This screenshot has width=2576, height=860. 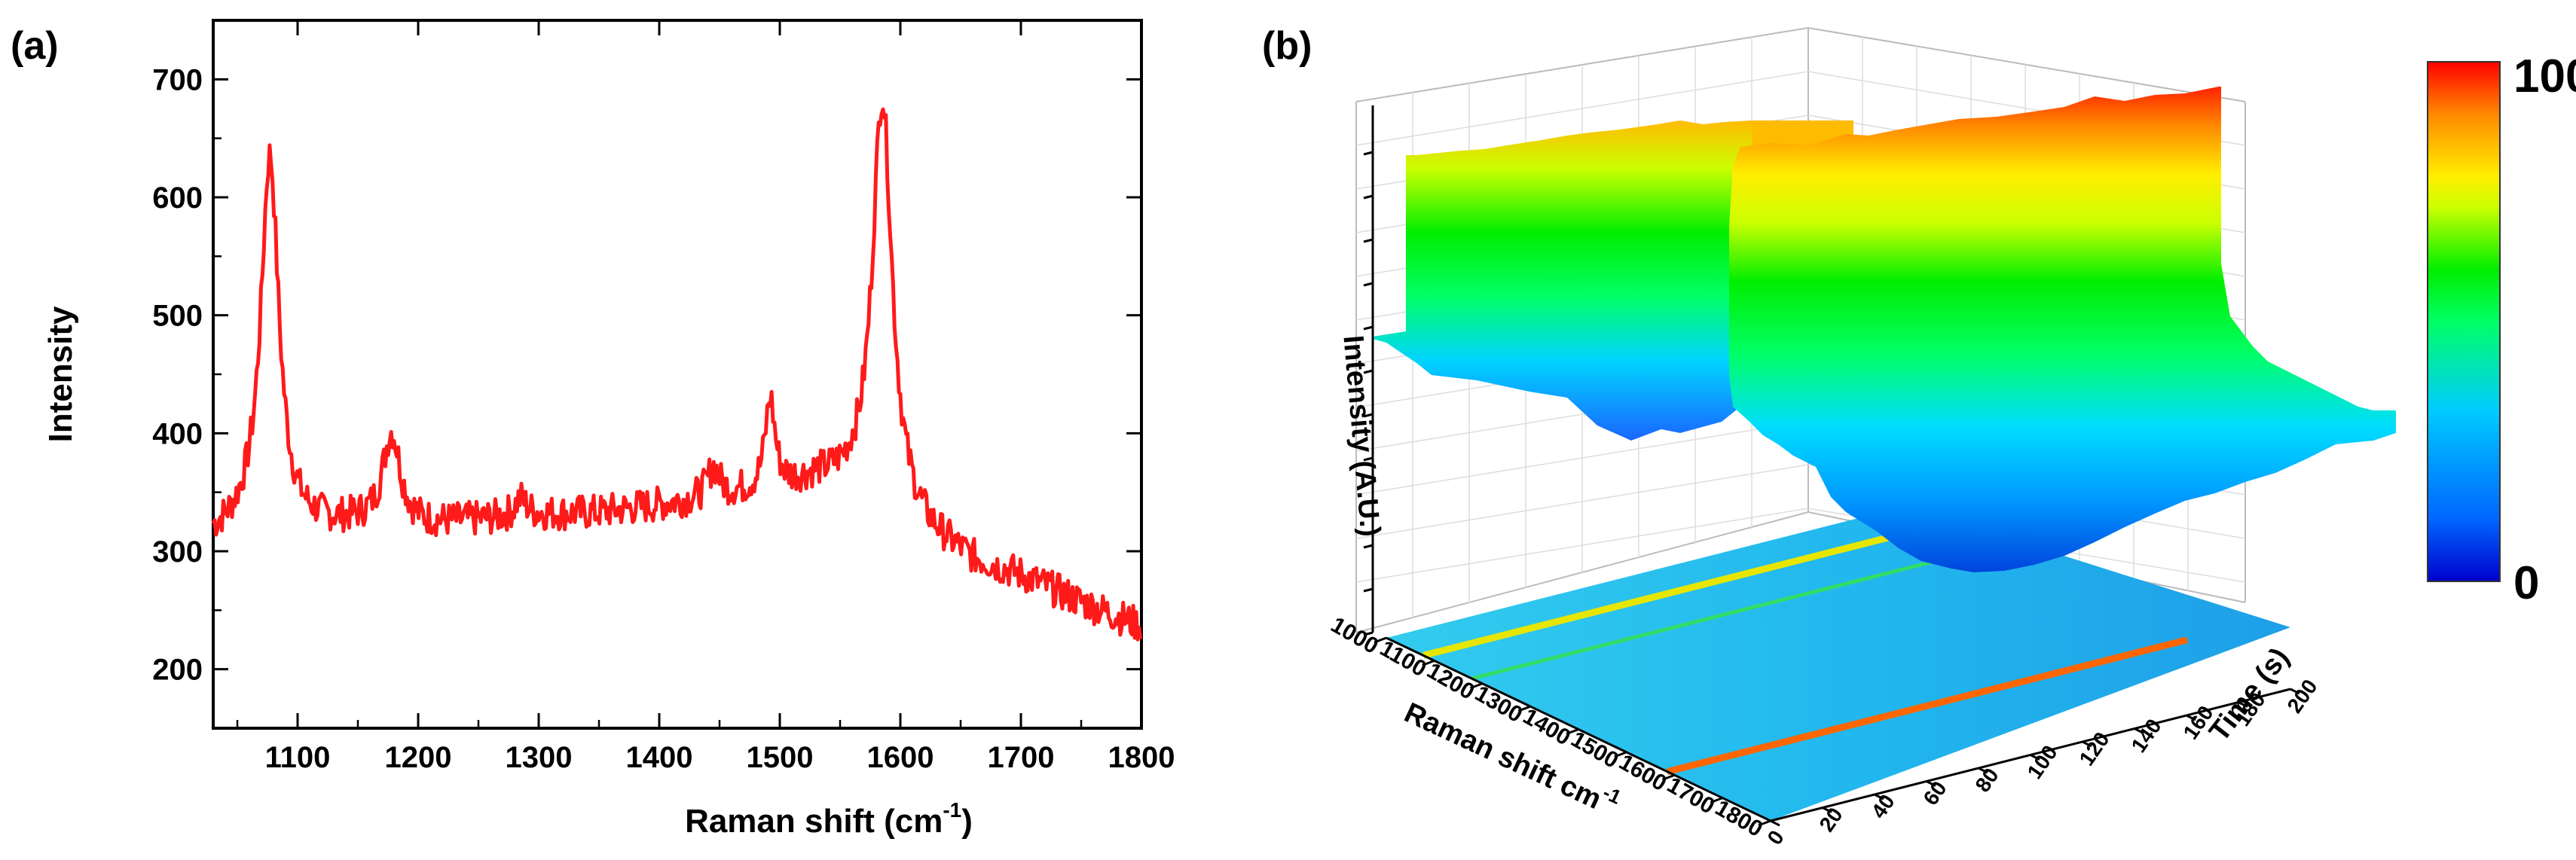 I want to click on y-tick-label: 300, so click(x=177, y=552).